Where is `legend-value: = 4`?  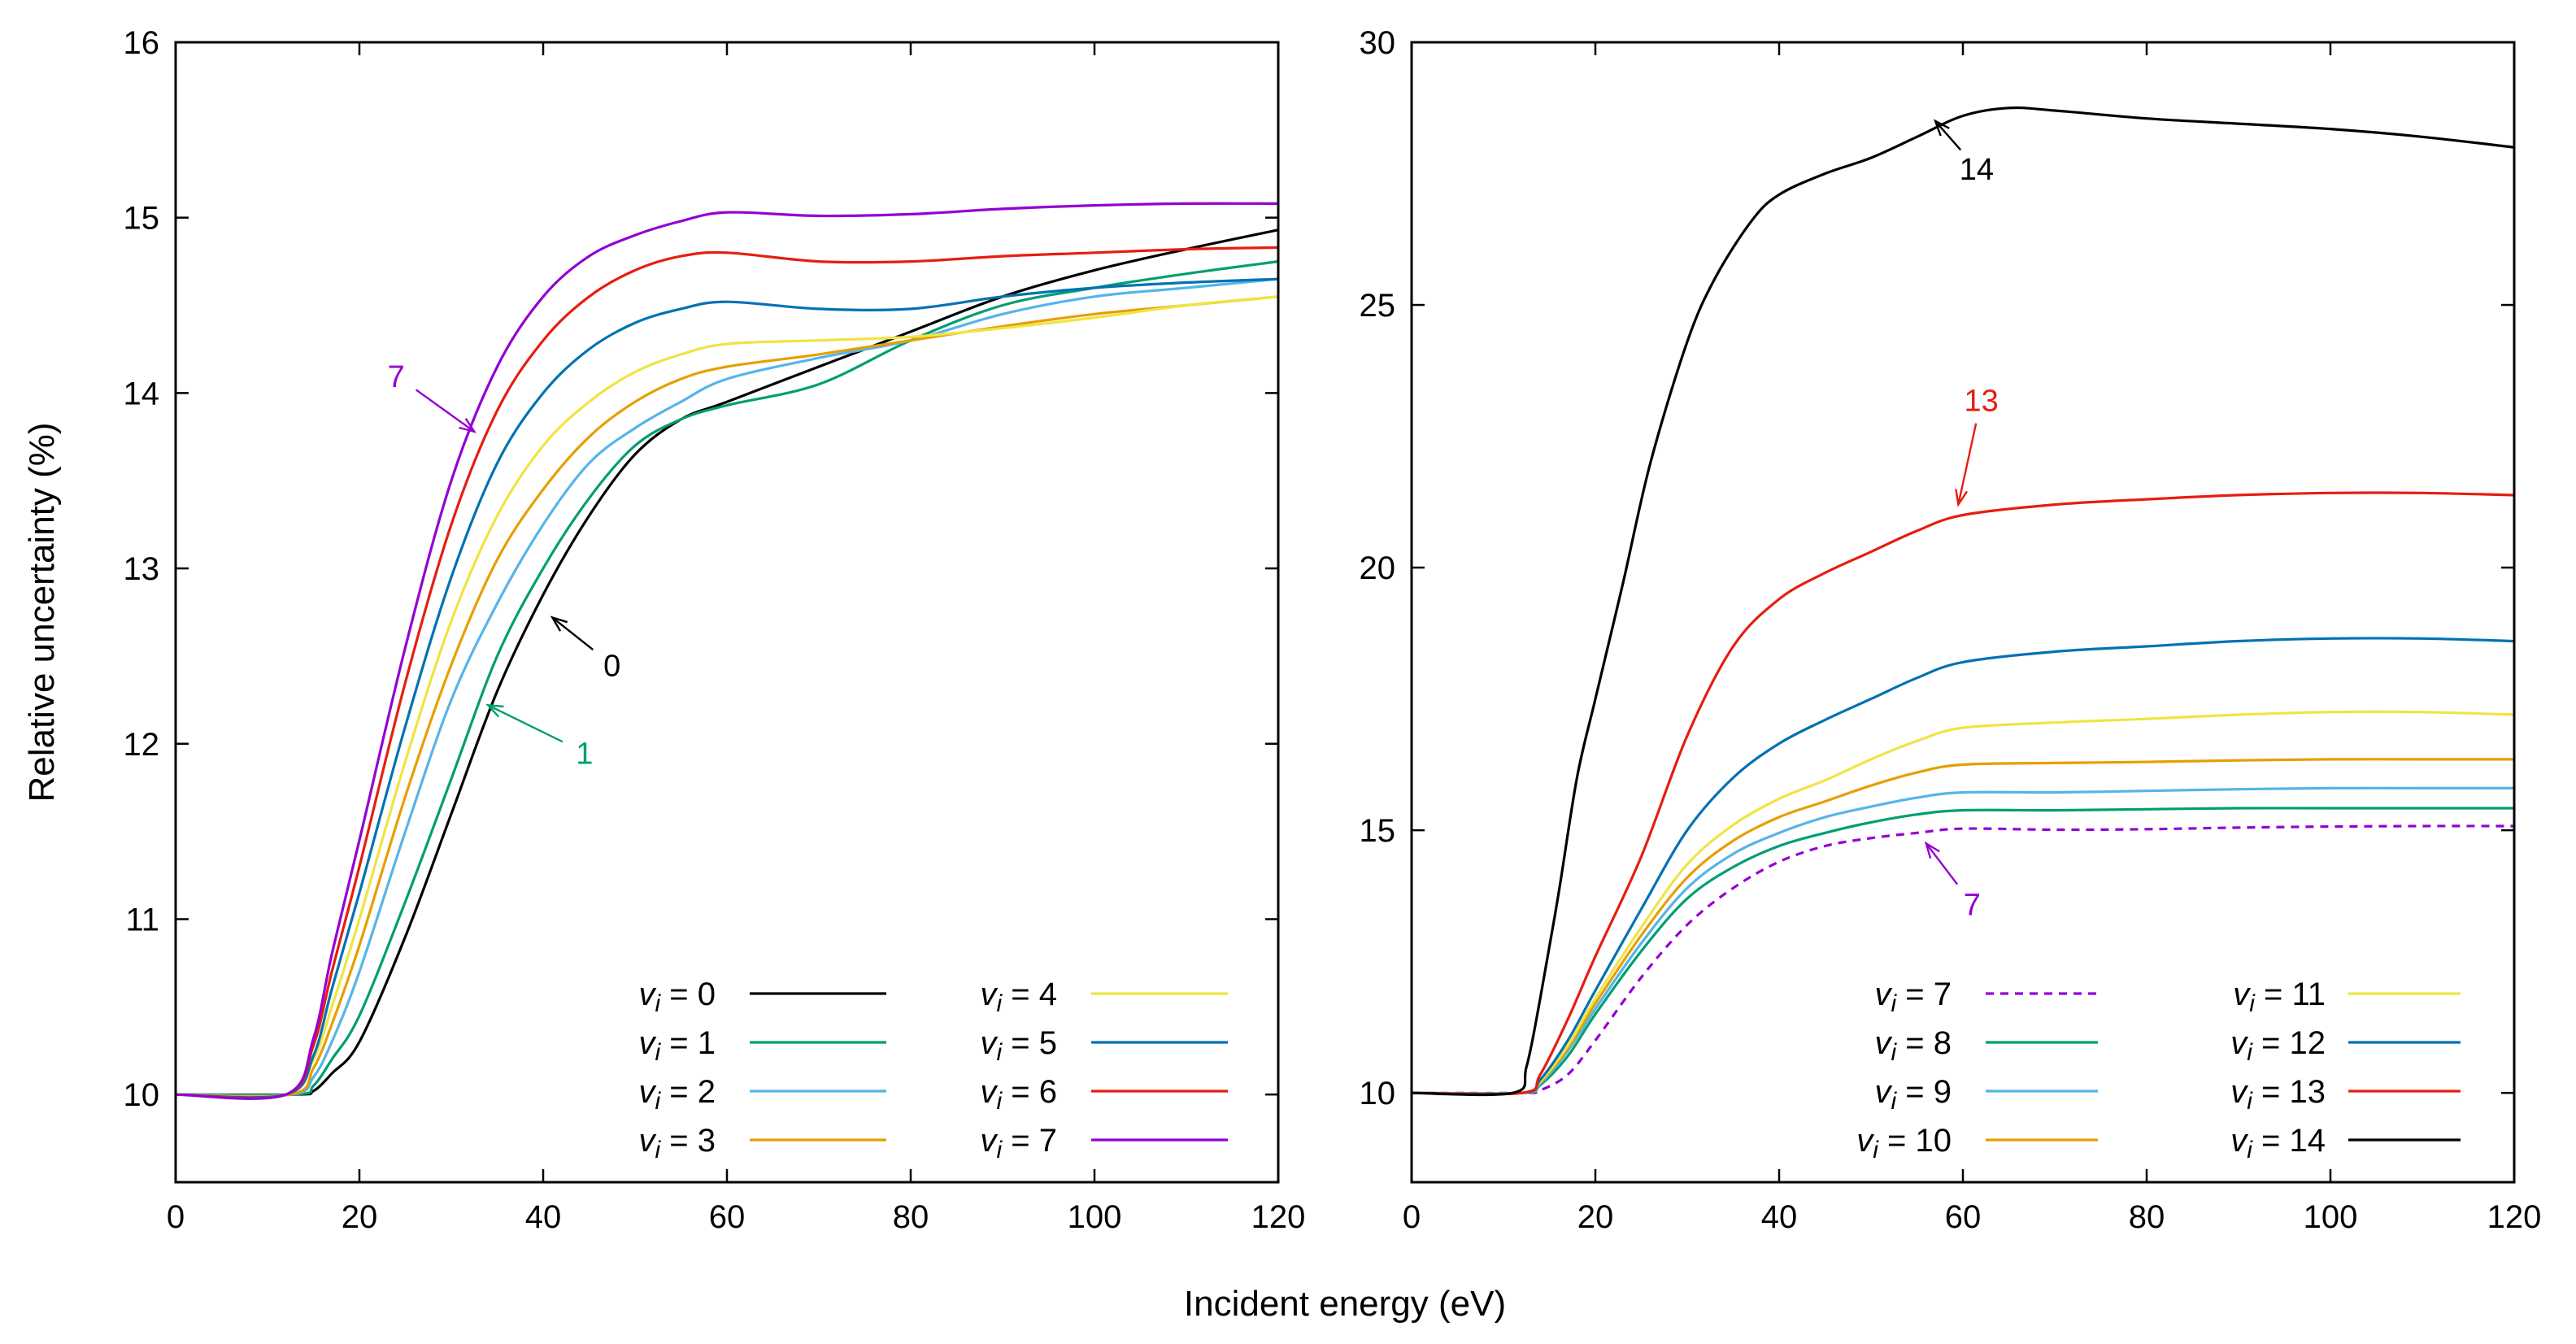 legend-value: = 4 is located at coordinates (1029, 994).